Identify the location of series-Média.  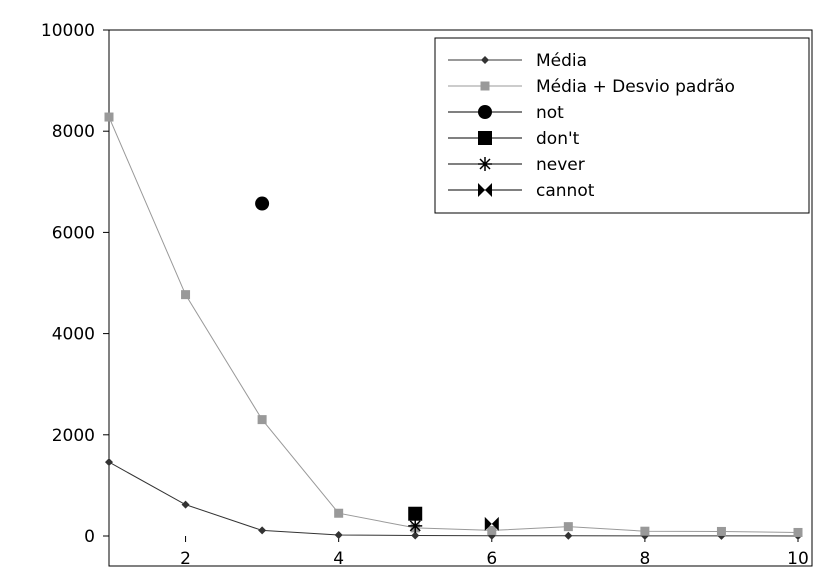
(453, 499).